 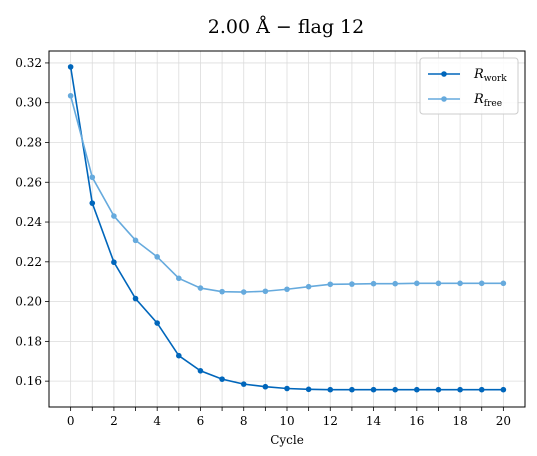 What do you see at coordinates (28, 142) in the screenshot?
I see `y-tick-label: 0.28` at bounding box center [28, 142].